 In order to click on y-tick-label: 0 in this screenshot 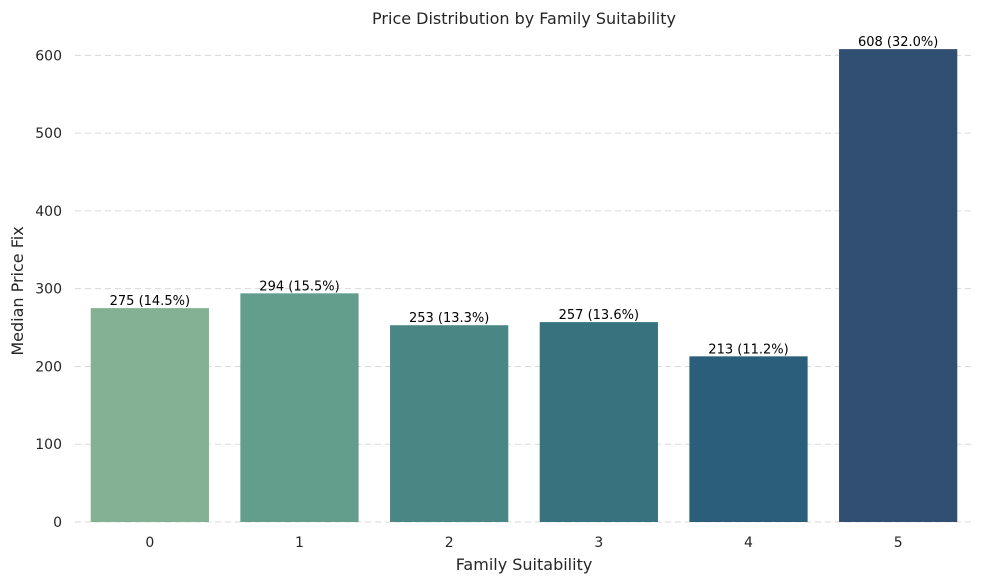, I will do `click(57, 523)`.